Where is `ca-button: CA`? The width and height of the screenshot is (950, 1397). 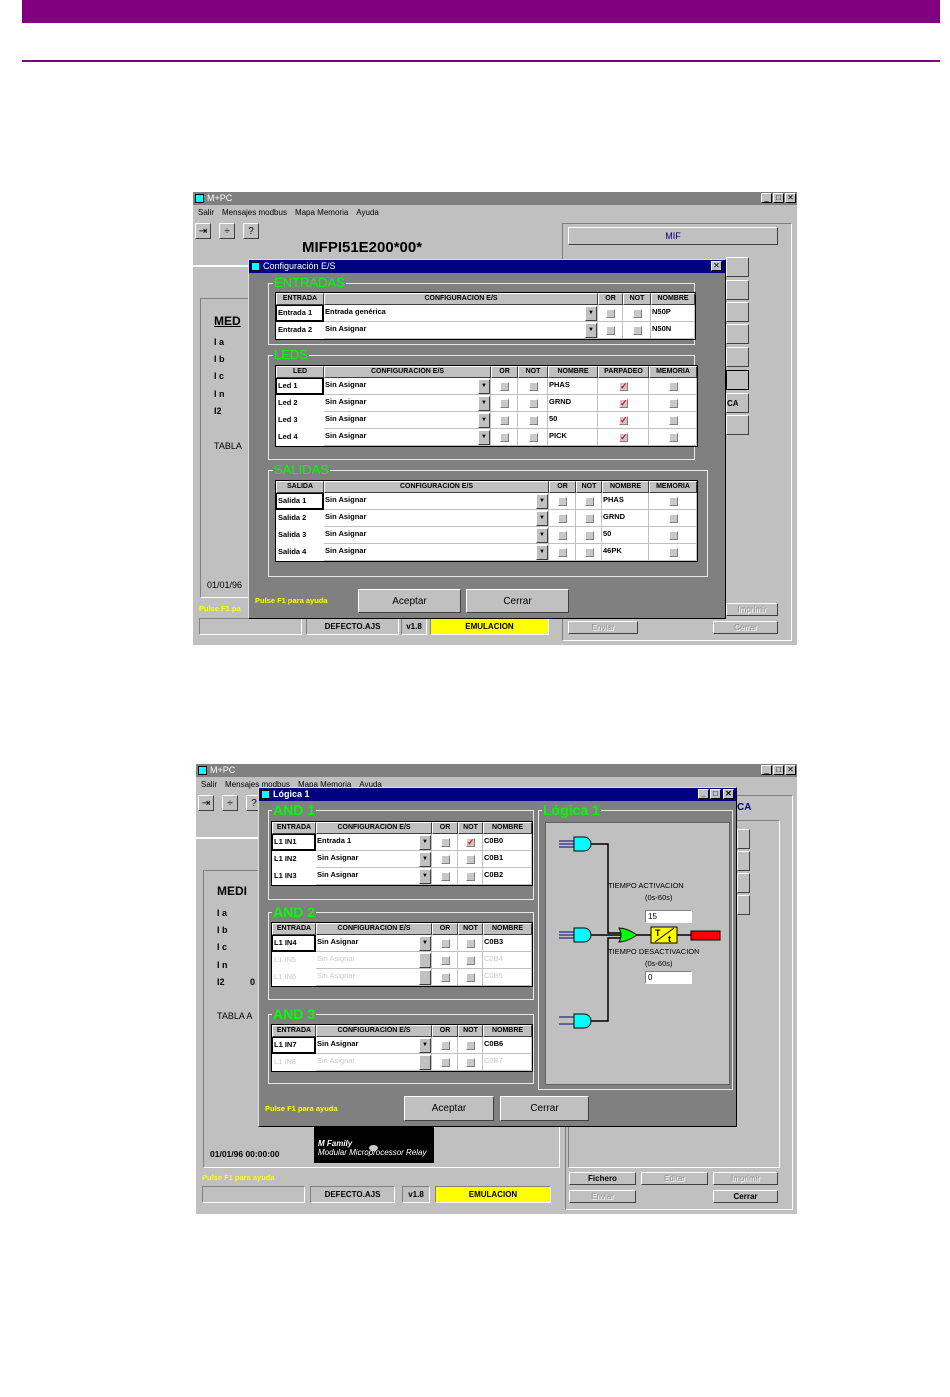
ca-button: CA is located at coordinates (737, 403).